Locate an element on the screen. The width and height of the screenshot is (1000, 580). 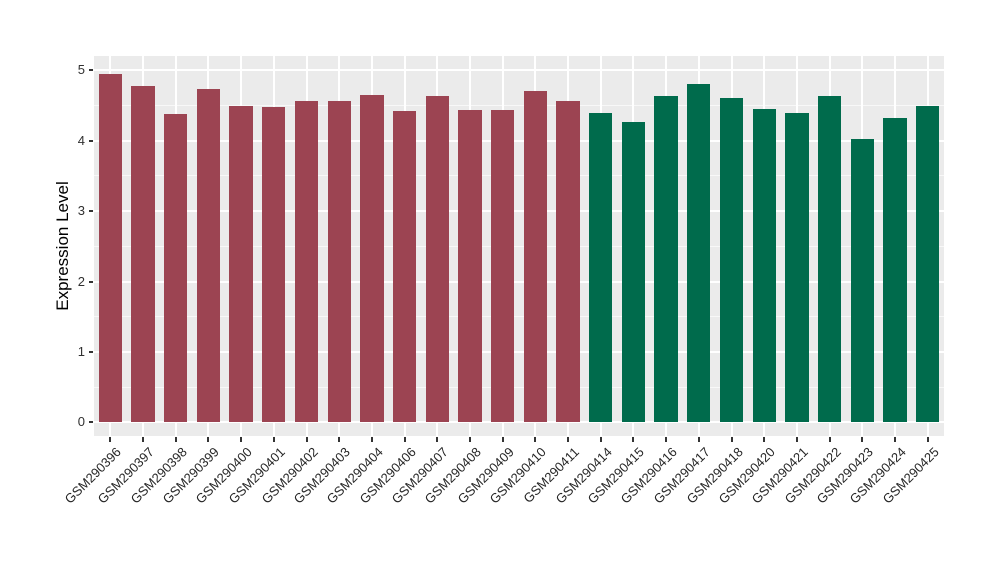
x-tick-mark-GSM290400 is located at coordinates (241, 439).